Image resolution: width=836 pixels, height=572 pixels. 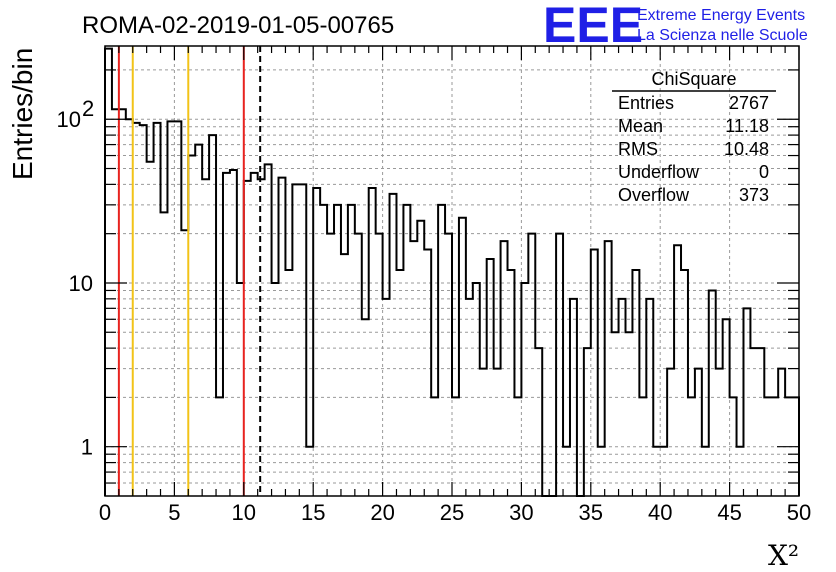 I want to click on stats-value: 373, so click(x=754, y=195).